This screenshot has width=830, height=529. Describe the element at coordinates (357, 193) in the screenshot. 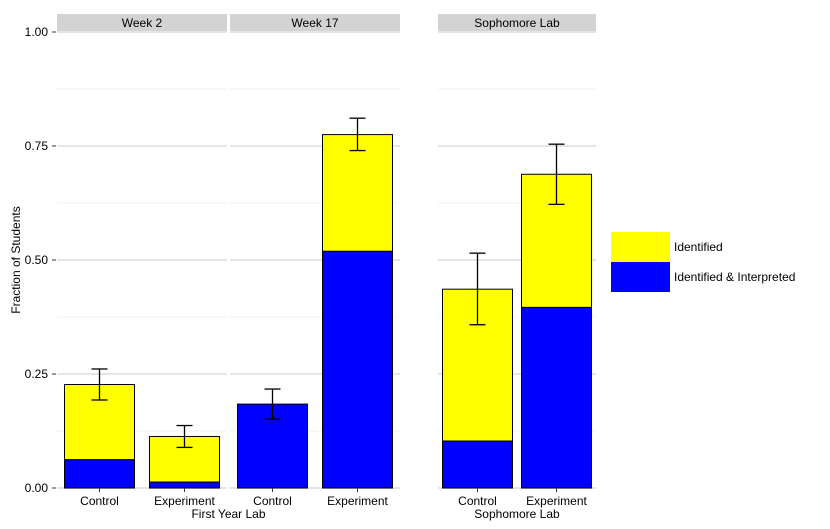

I see `bar-identified` at that location.